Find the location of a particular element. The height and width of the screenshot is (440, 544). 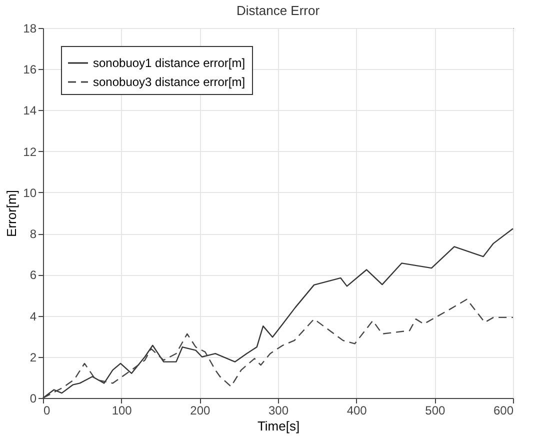

y-tick-label: 18 is located at coordinates (30, 29).